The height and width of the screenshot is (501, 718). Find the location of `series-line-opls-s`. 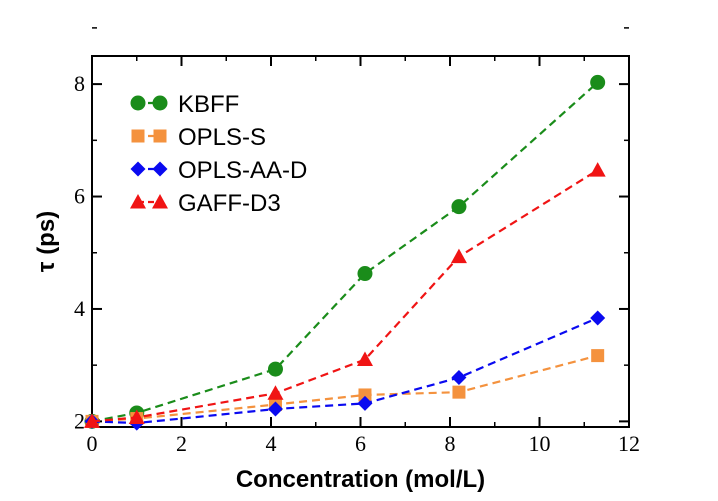

series-line-opls-s is located at coordinates (344, 388).